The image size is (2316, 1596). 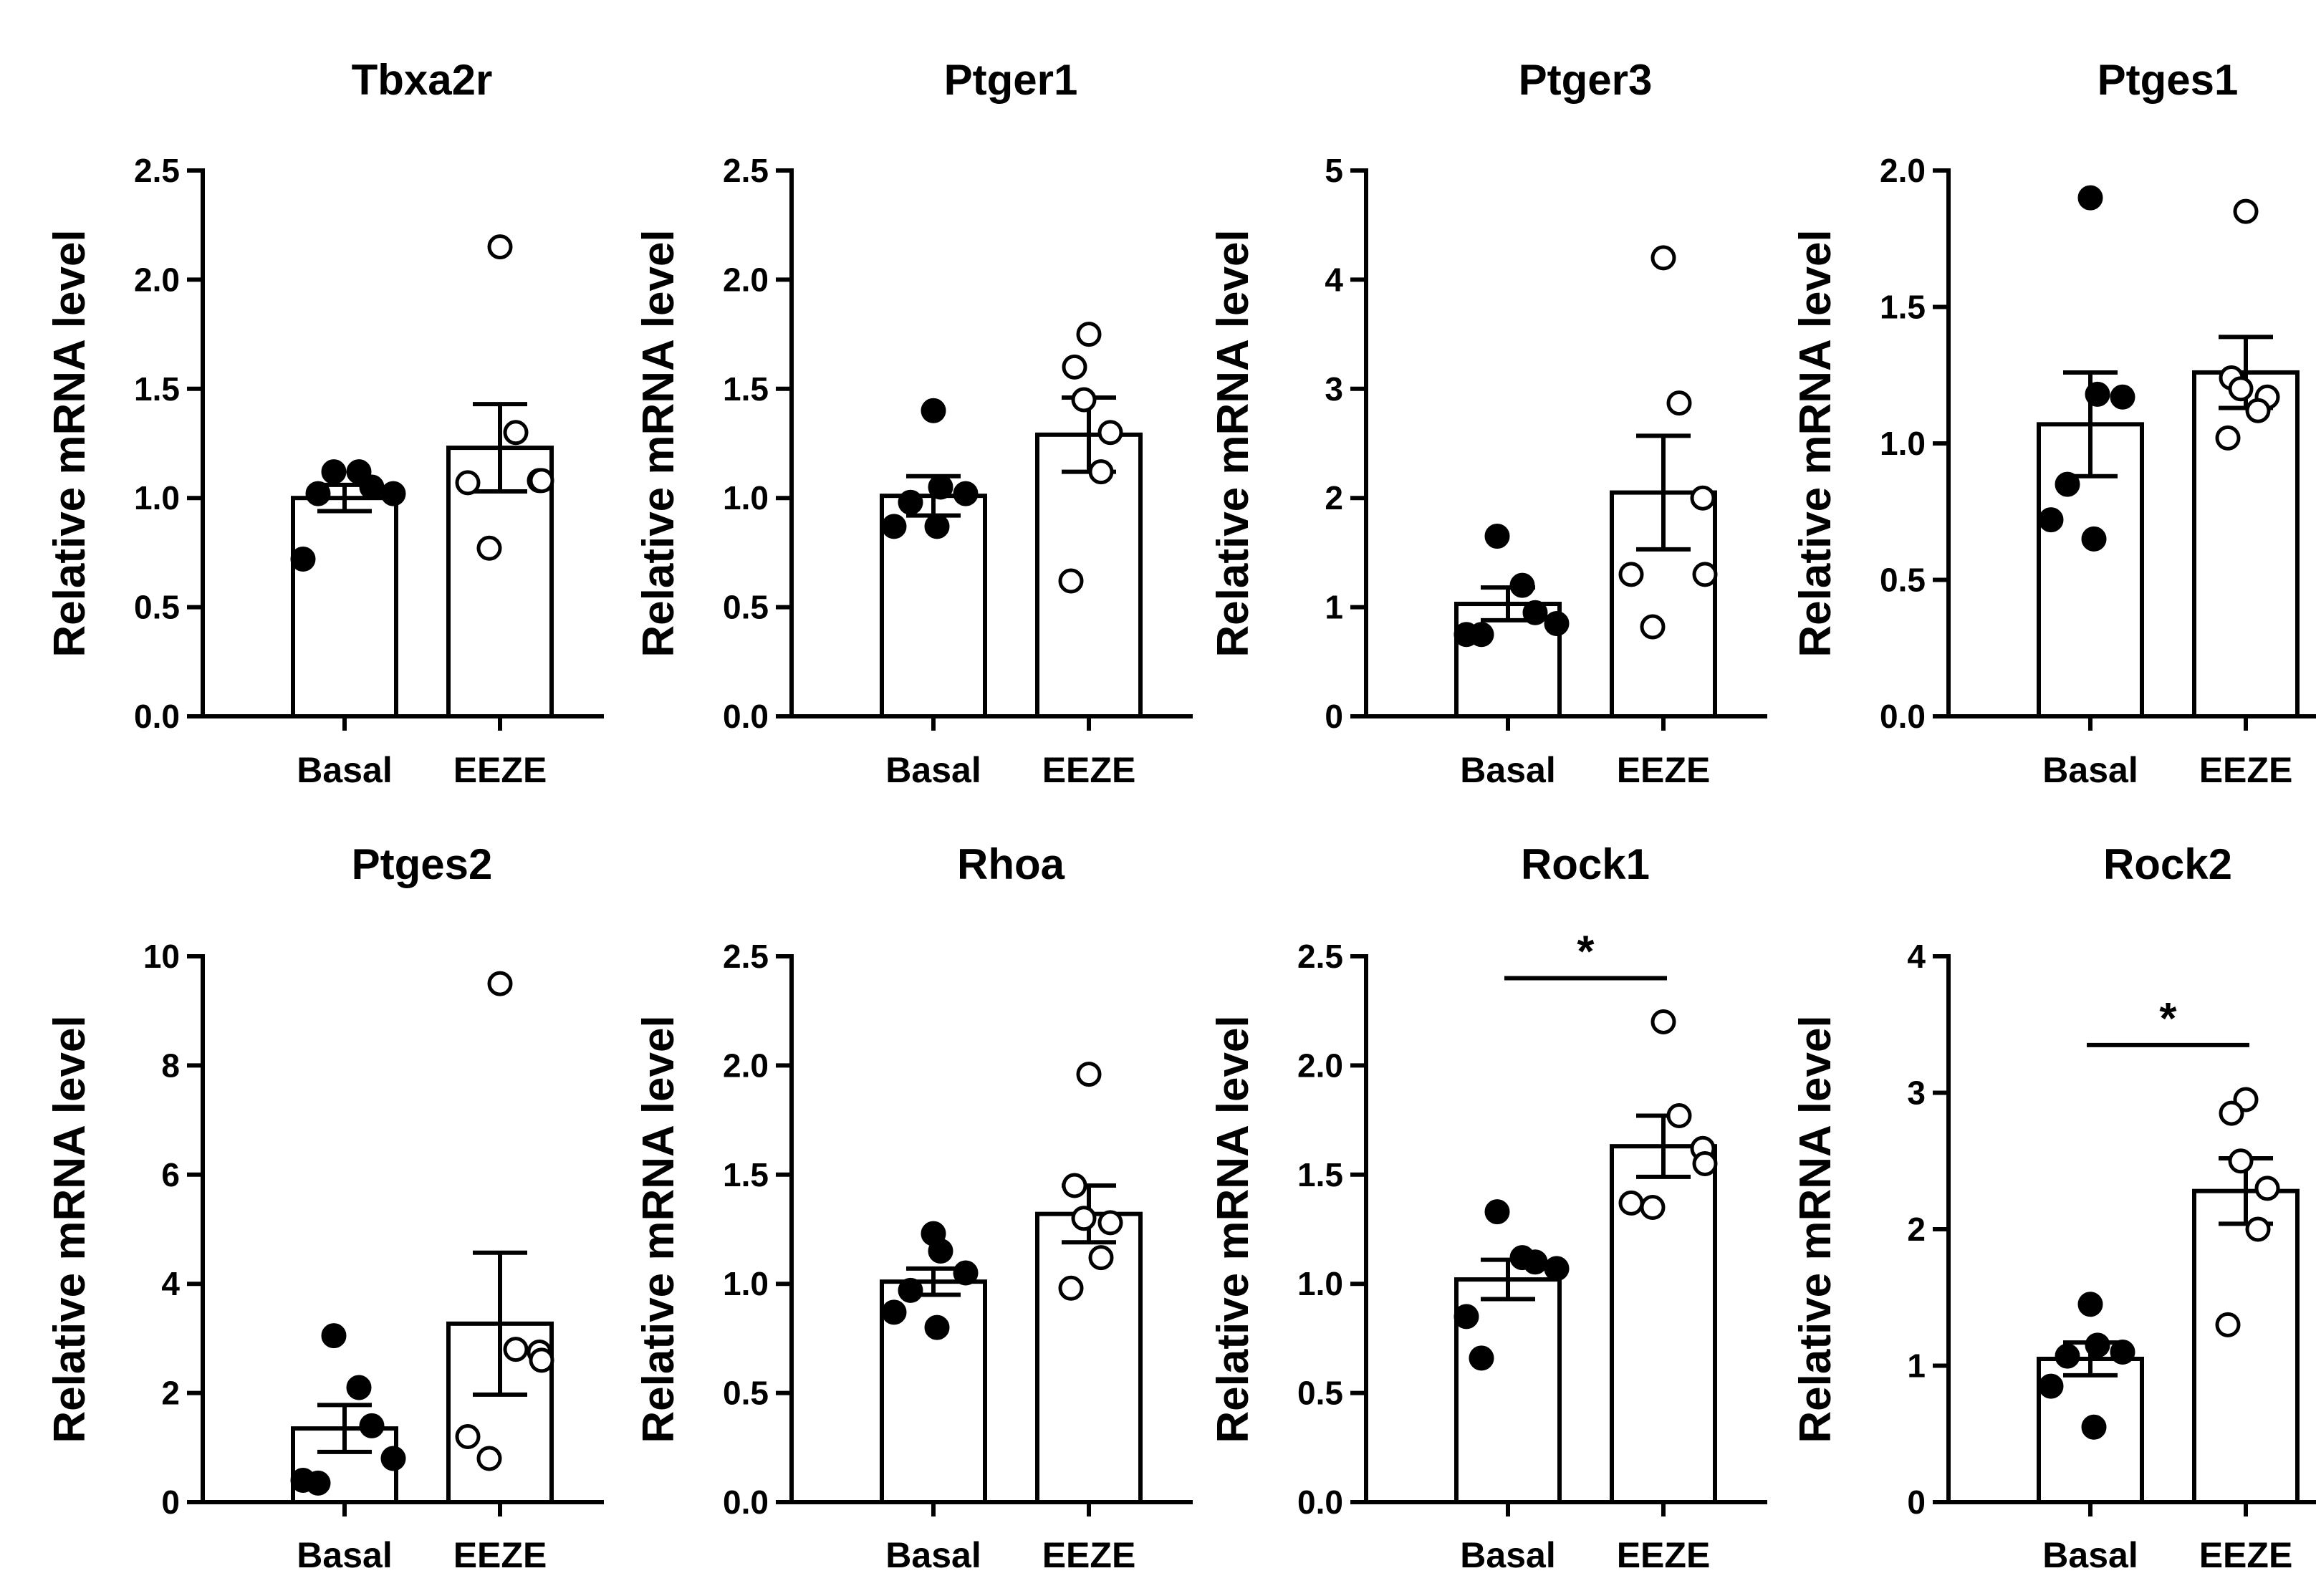 What do you see at coordinates (422, 80) in the screenshot?
I see `panel-title: Tbxa2r` at bounding box center [422, 80].